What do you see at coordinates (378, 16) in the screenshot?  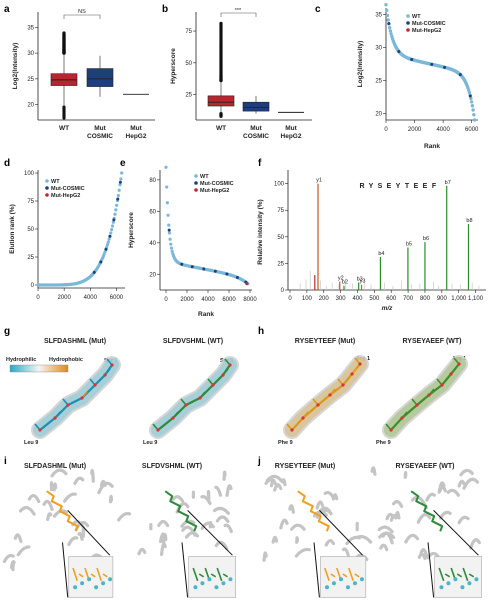 I see `c-ytick-label: 35` at bounding box center [378, 16].